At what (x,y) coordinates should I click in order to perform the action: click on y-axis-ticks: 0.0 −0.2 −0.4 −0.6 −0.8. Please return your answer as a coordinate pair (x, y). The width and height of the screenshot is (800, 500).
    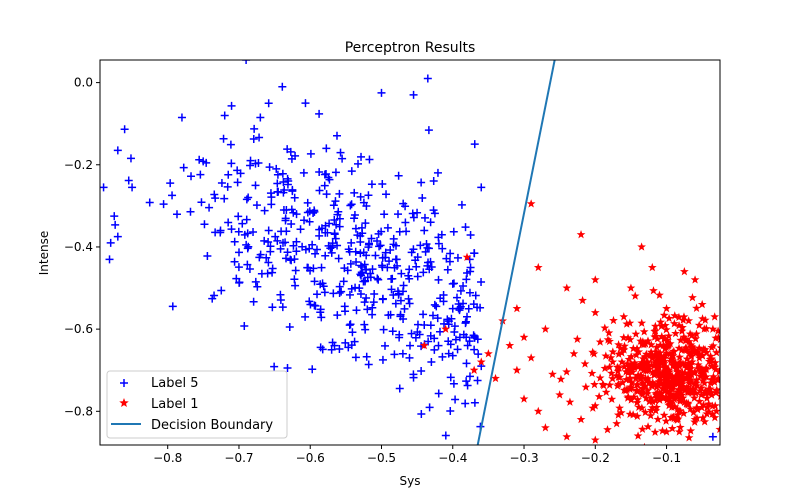
    Looking at the image, I should click on (82, 247).